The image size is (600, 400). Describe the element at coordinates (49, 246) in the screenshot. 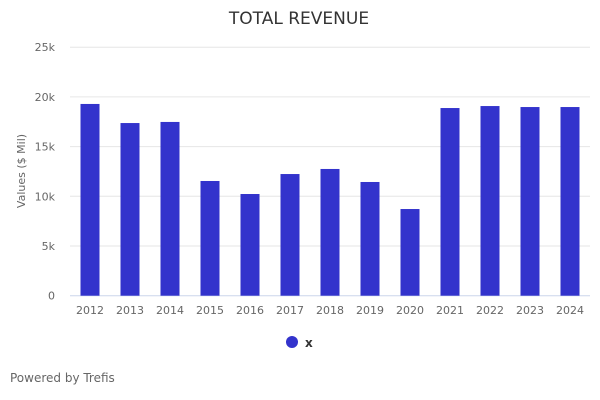

I see `y-tick-label: 5k` at that location.